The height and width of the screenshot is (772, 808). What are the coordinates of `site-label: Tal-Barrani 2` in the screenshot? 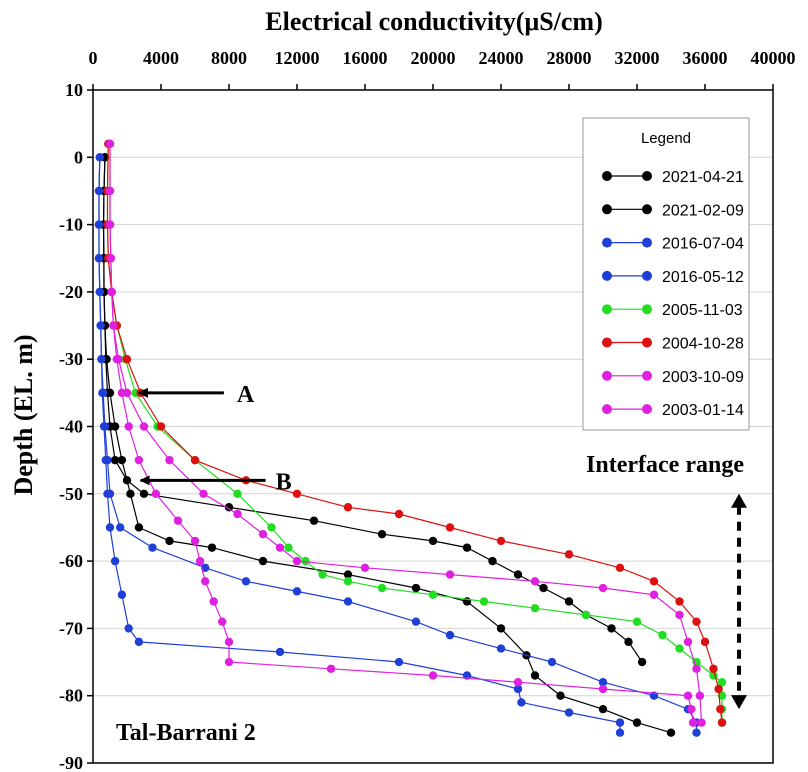 It's located at (186, 733).